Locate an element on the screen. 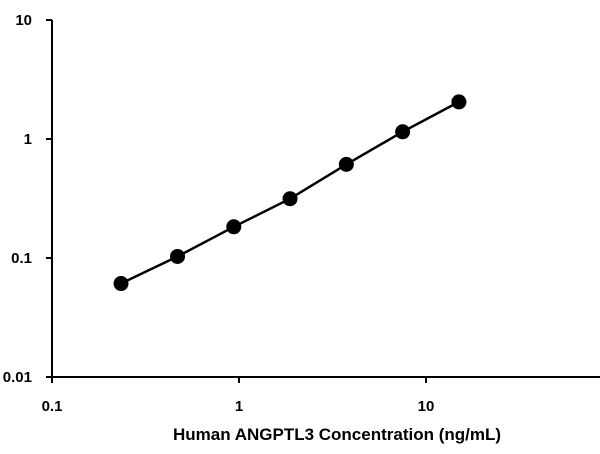 Image resolution: width=600 pixels, height=454 pixels. x-tick-label: 0.1 is located at coordinates (52, 406).